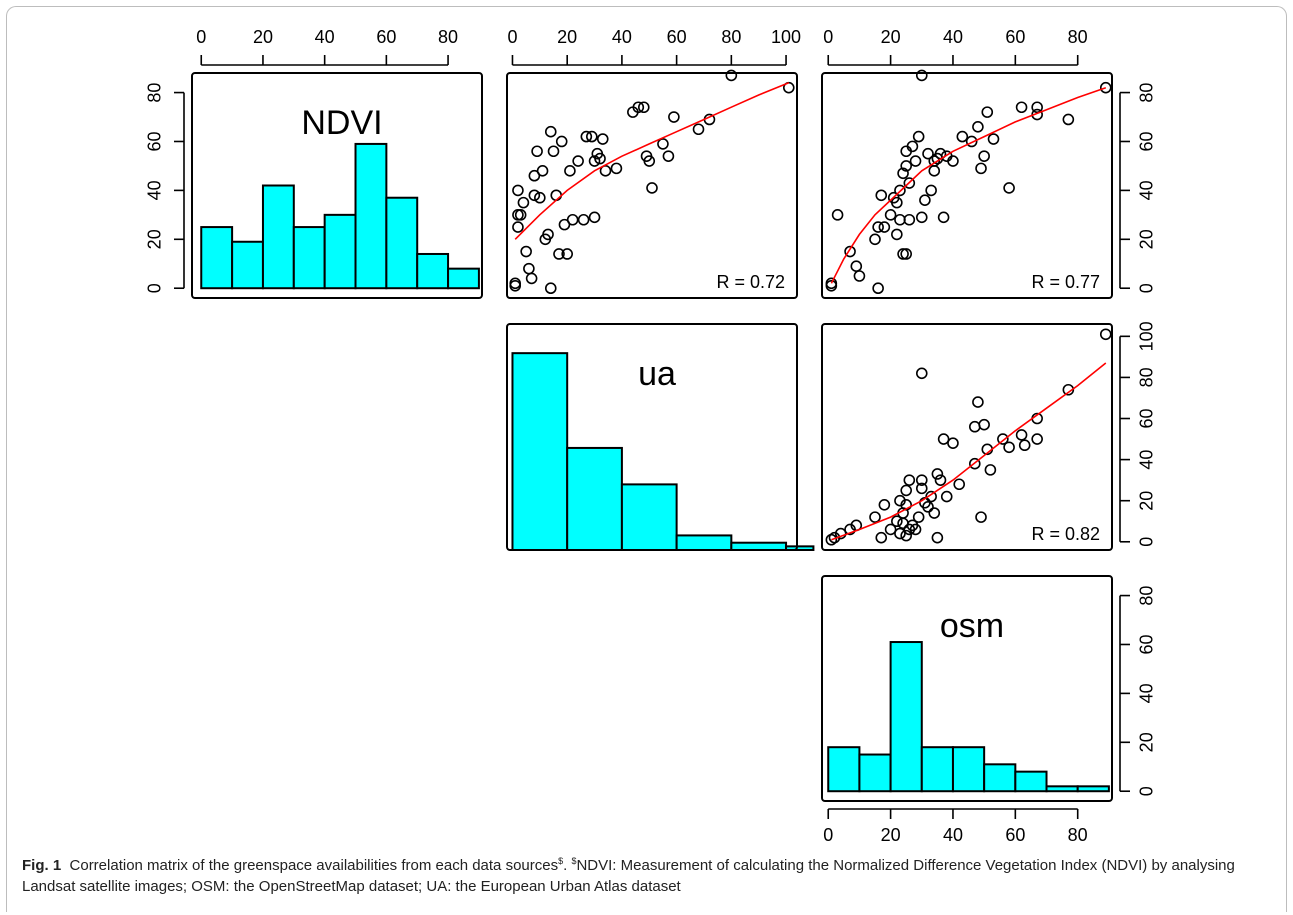 This screenshot has height=915, width=1293. What do you see at coordinates (155, 239) in the screenshot?
I see `left-axis-tick-label: 20` at bounding box center [155, 239].